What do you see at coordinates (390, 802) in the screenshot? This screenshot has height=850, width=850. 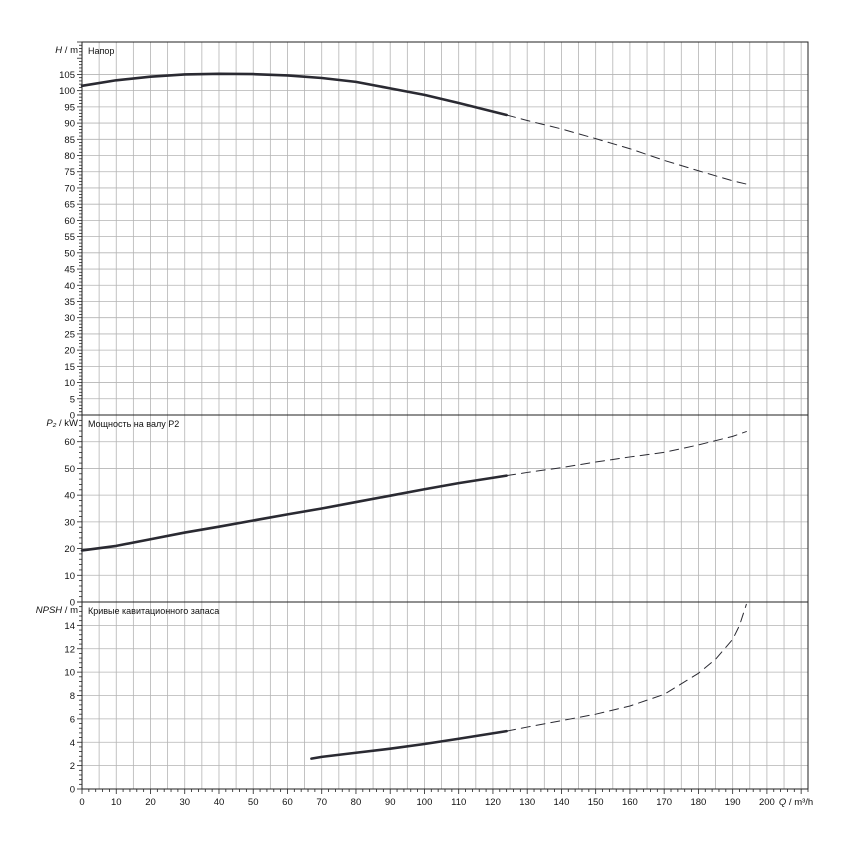 I see `x-tick-label: 90` at bounding box center [390, 802].